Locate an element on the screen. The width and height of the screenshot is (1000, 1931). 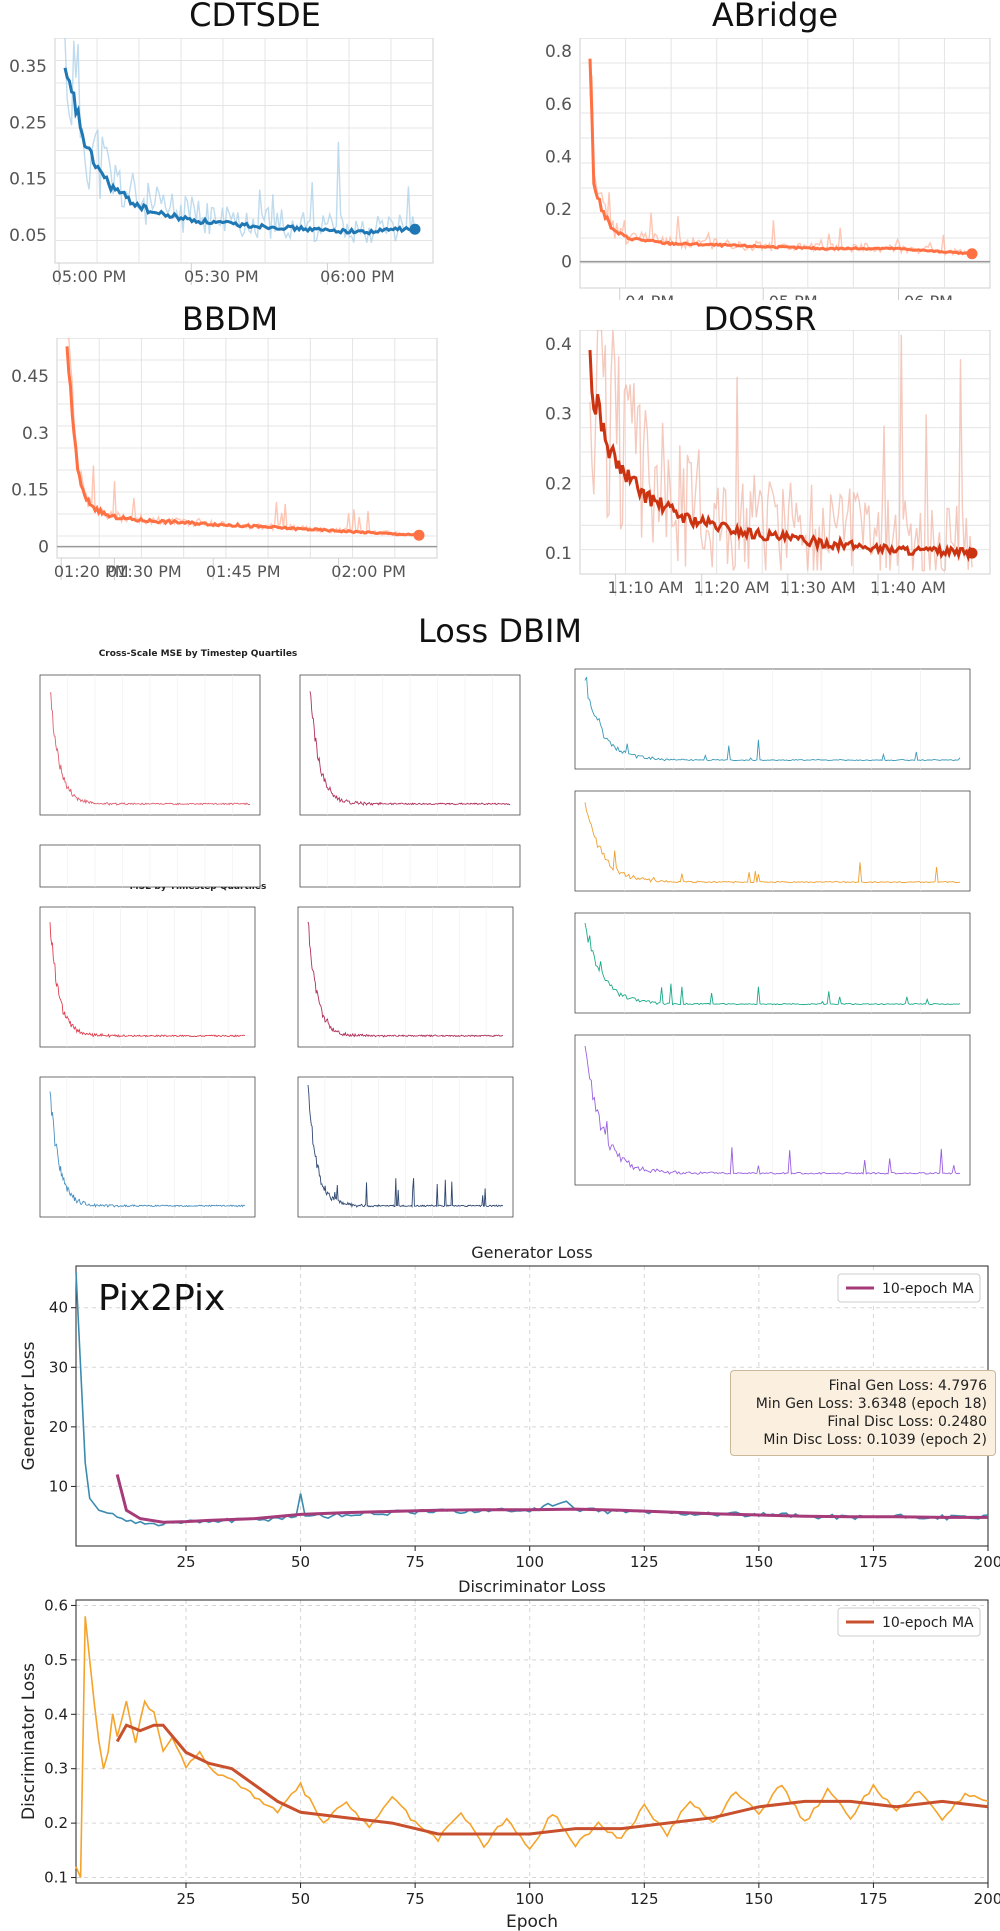
abridge-y-tick: 0.8 is located at coordinates (558, 52).